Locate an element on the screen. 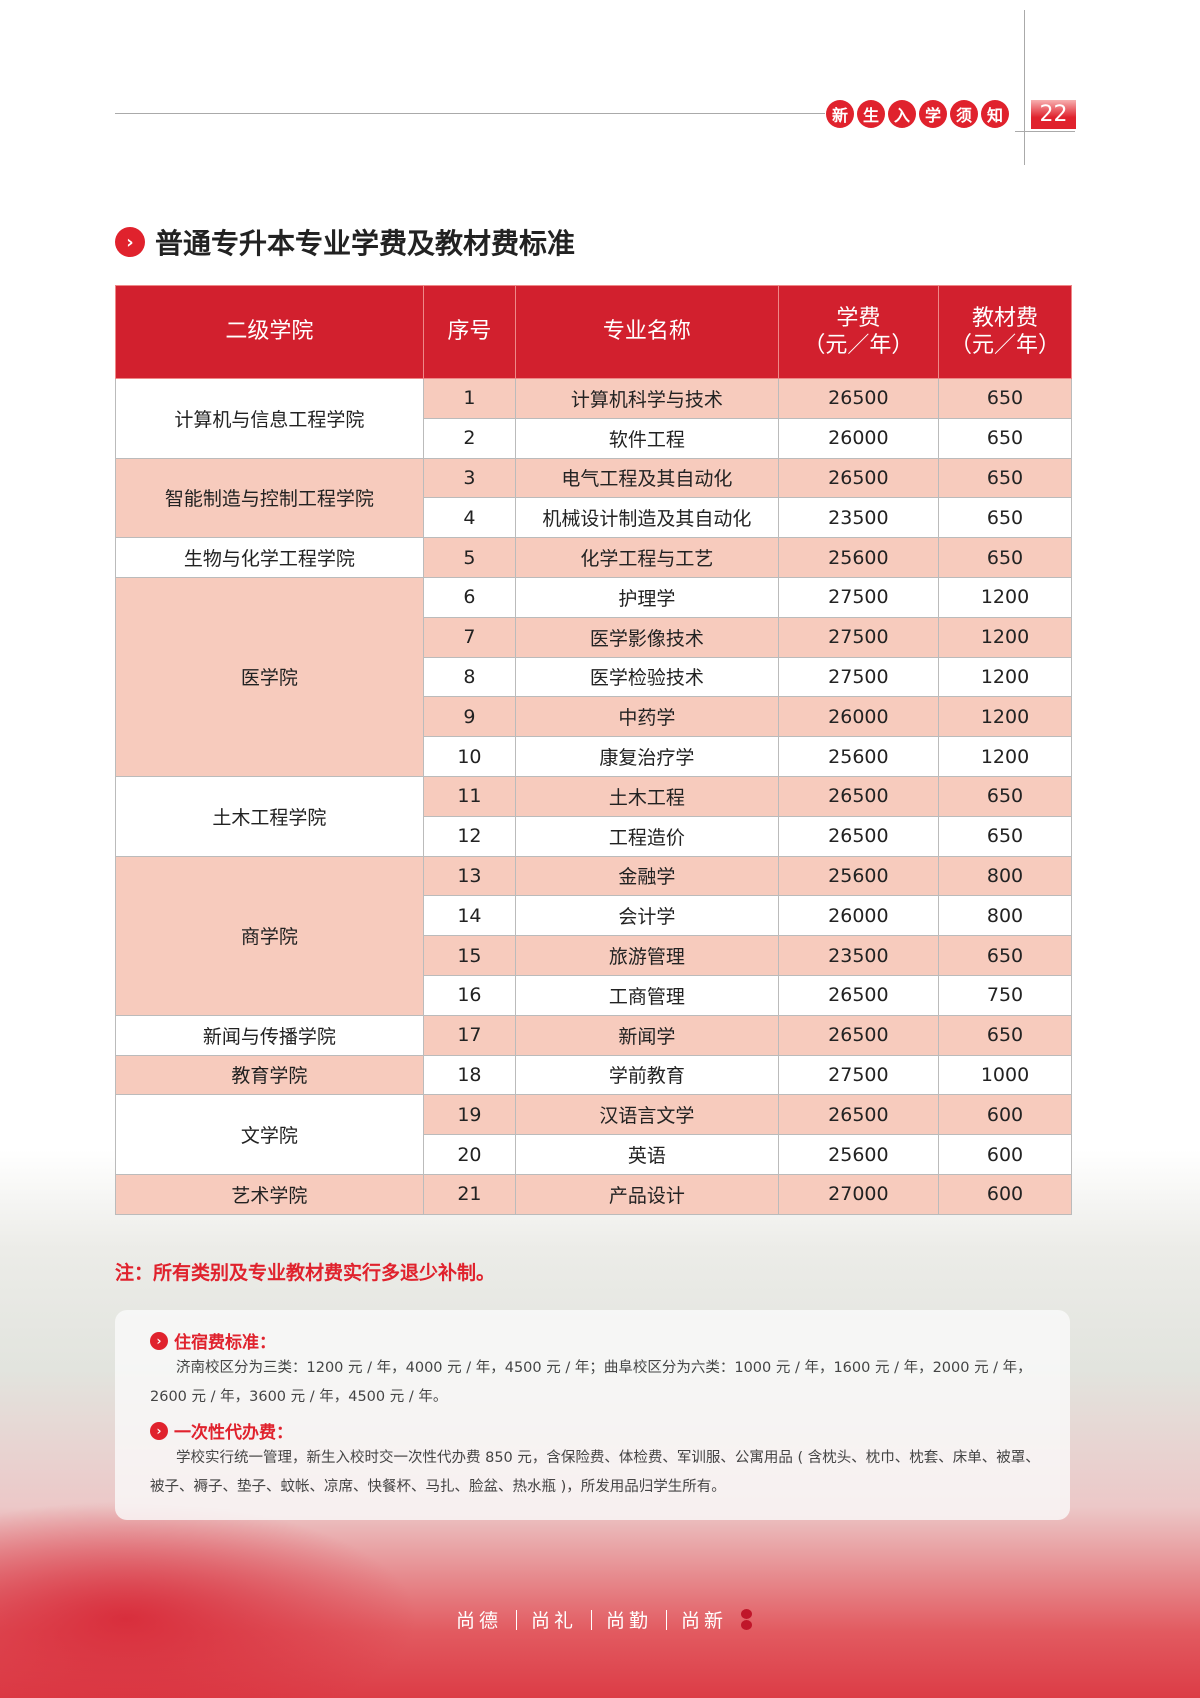  major-cell: 机械设计制造及其自动化 is located at coordinates (646, 518).